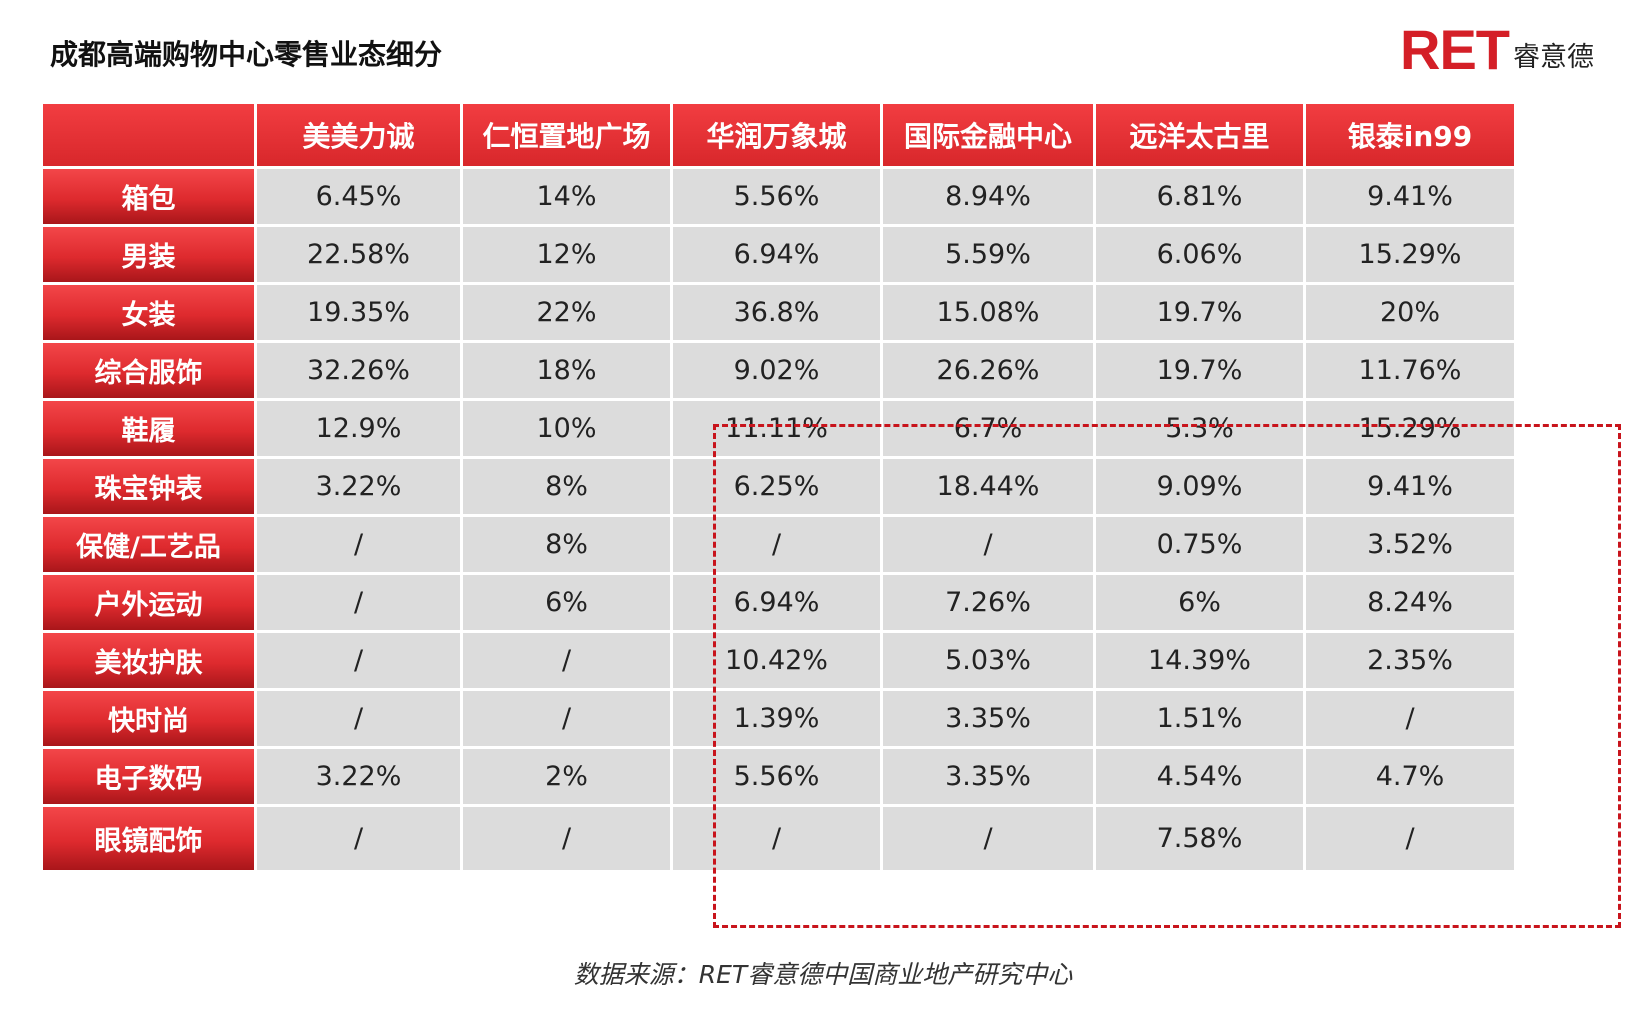 The width and height of the screenshot is (1646, 1018). Describe the element at coordinates (566, 428) in the screenshot. I see `table-cell: 10%` at that location.